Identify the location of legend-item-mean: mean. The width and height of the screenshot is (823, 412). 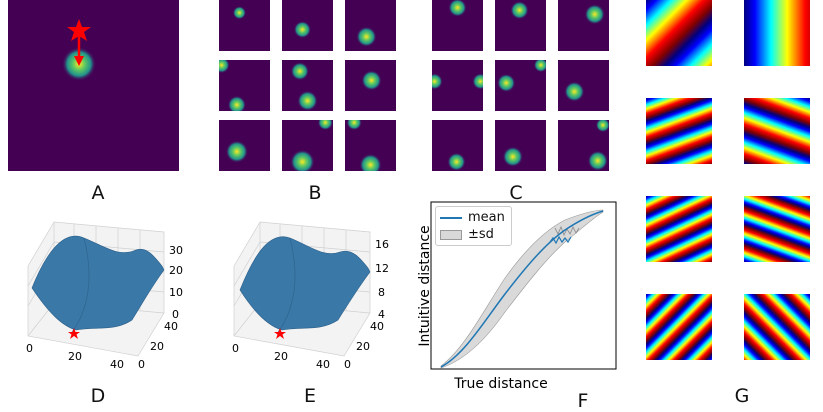
(472, 217).